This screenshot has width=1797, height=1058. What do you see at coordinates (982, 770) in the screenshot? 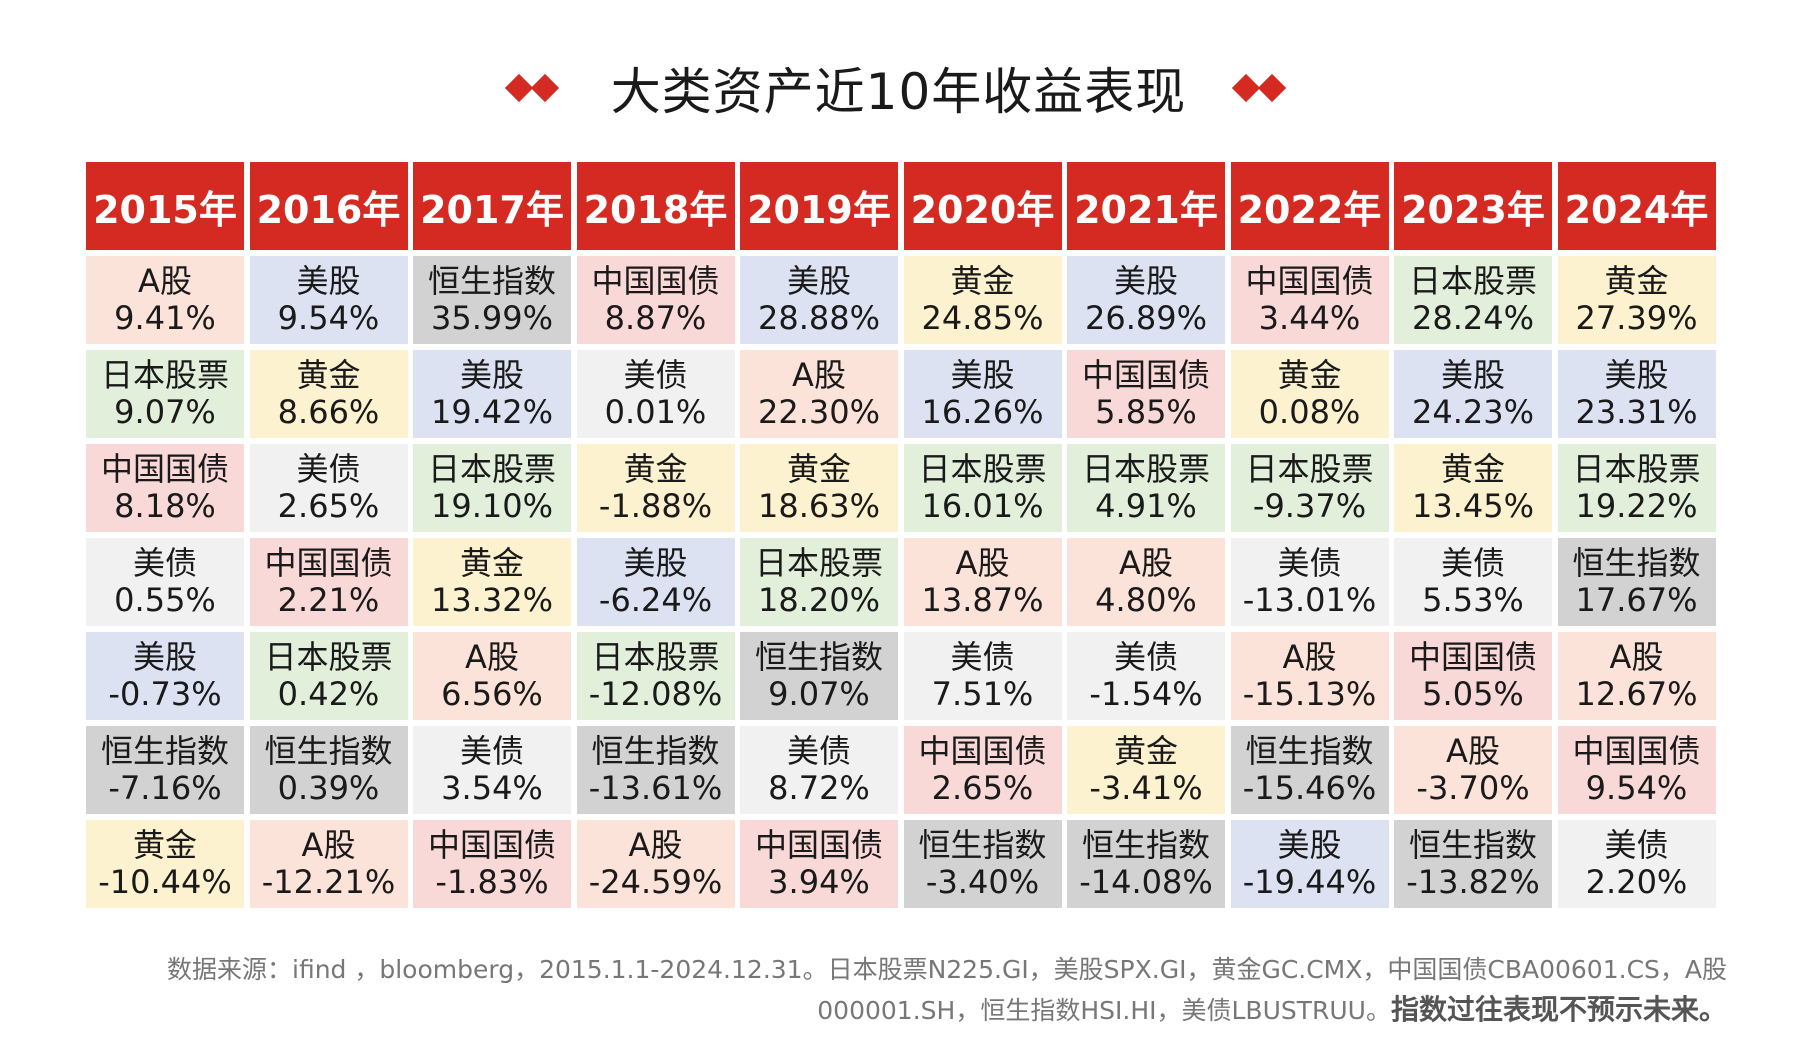
I see `asset-cell: 中国国债 2.65%` at bounding box center [982, 770].